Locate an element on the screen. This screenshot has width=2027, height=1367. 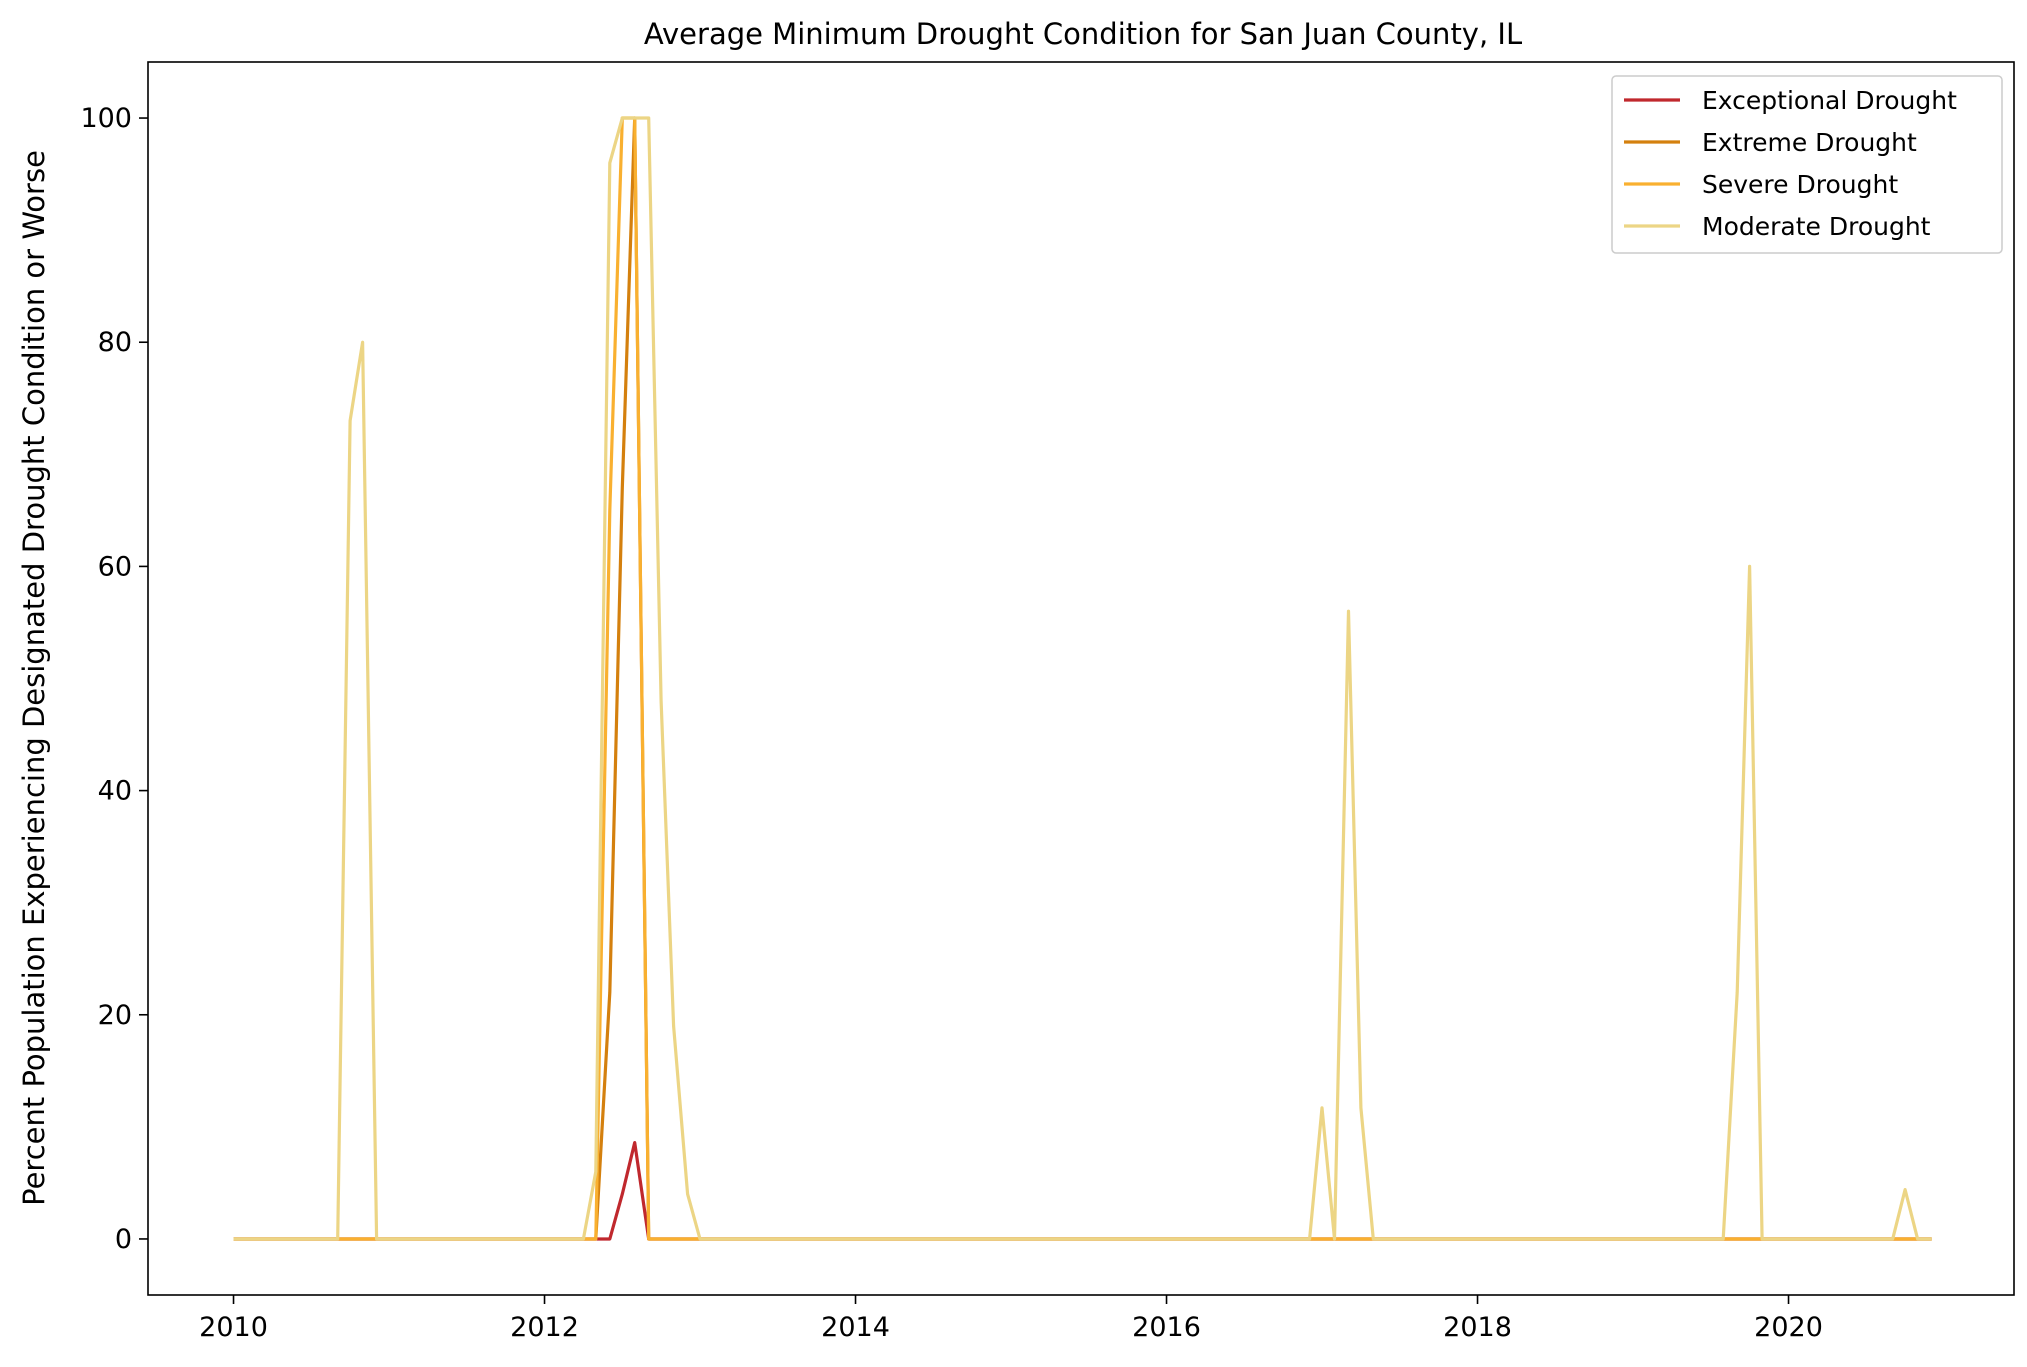
legend-label-extreme-drought: Extreme Drought is located at coordinates (1809, 142).